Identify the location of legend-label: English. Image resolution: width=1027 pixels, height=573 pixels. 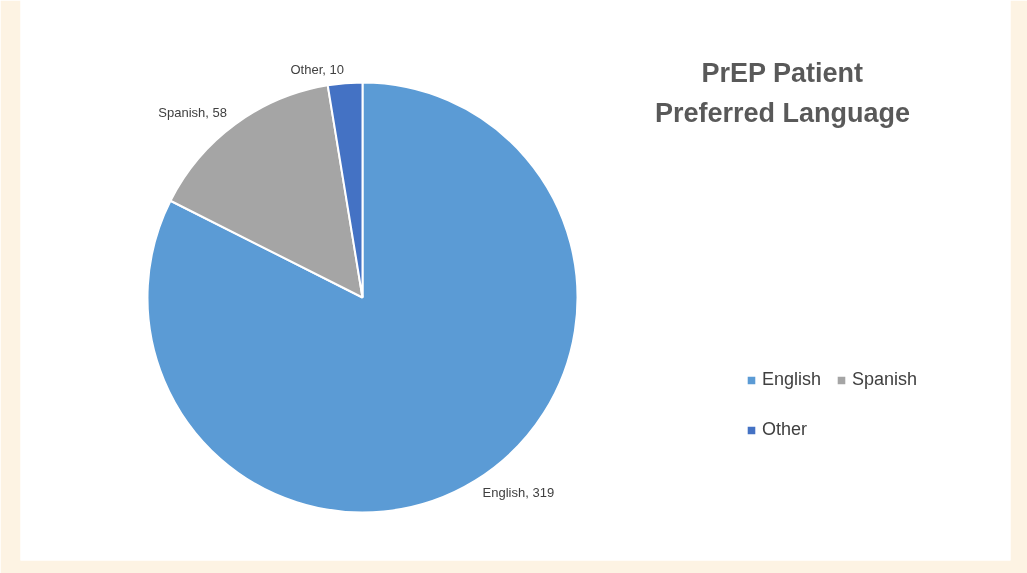
(792, 379).